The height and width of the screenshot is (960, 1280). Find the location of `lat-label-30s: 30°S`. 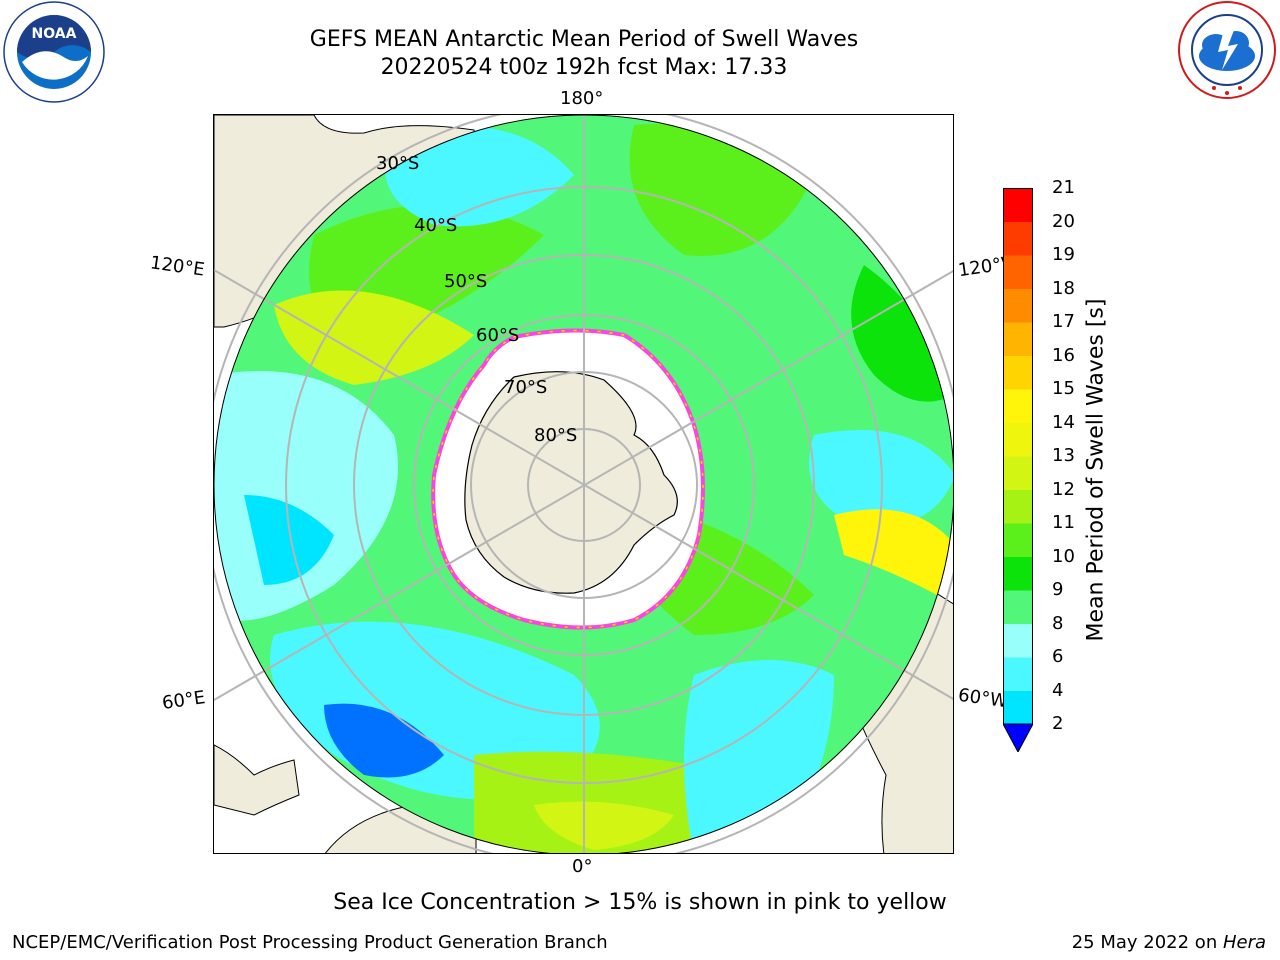

lat-label-30s: 30°S is located at coordinates (397, 163).